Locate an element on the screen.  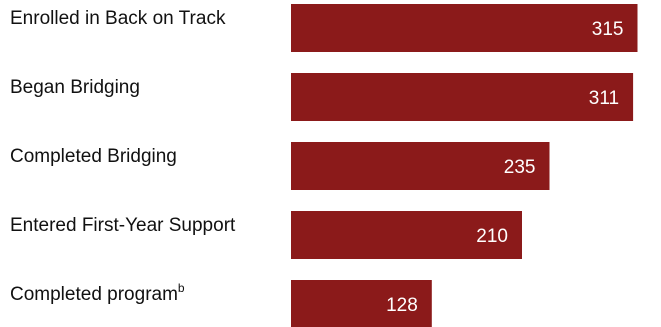
value-label-began-bridging: 311 is located at coordinates (604, 98).